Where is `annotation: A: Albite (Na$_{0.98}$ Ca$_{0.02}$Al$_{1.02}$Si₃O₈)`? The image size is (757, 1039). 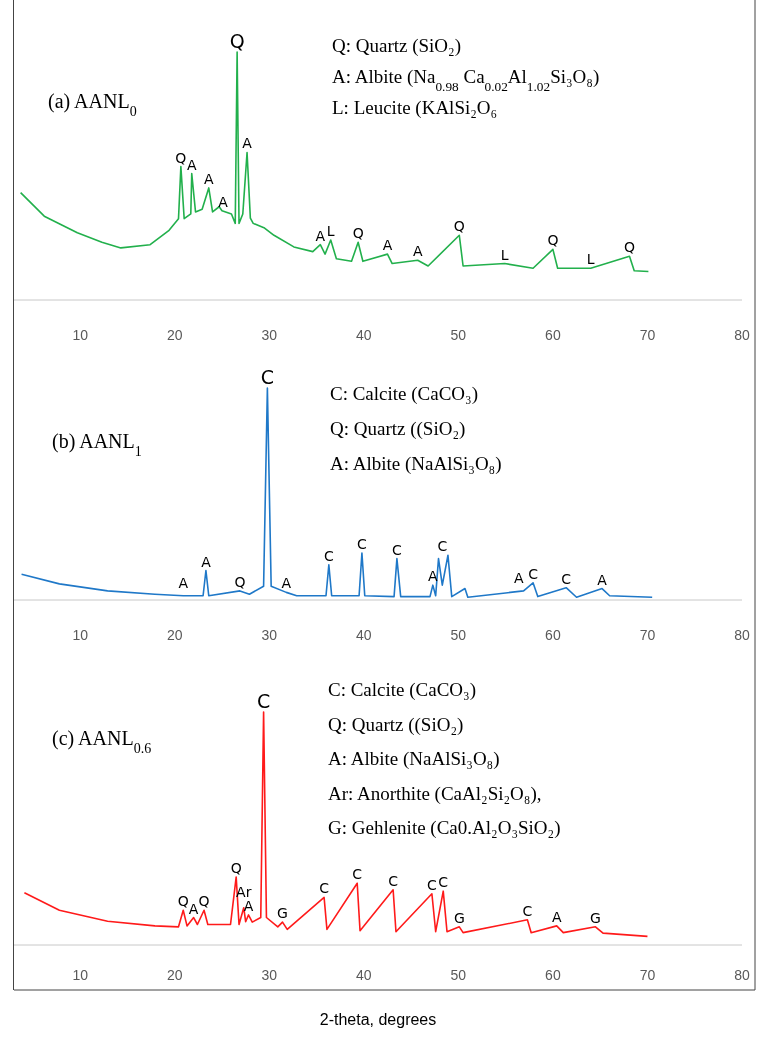 annotation: A: Albite (Na$_{0.98}$ Ca$_{0.02}$Al$_{1.02}$Si₃O₈) is located at coordinates (466, 80).